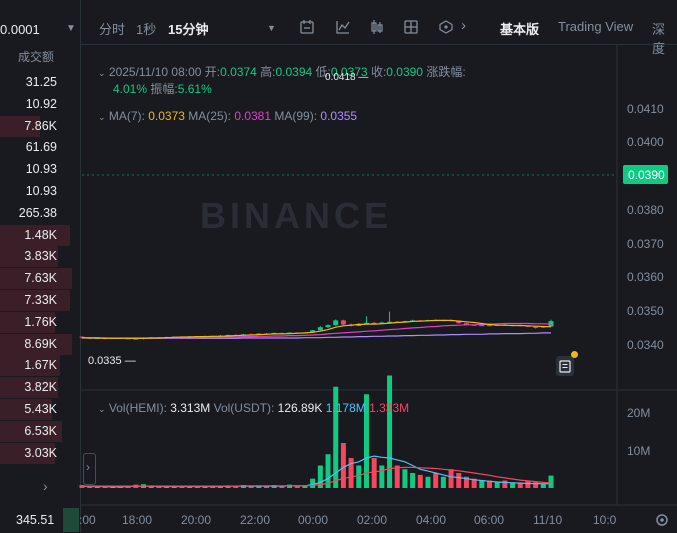 The image size is (677, 533). Describe the element at coordinates (190, 408) in the screenshot. I see `vol-hemi-value: 3.313M` at that location.